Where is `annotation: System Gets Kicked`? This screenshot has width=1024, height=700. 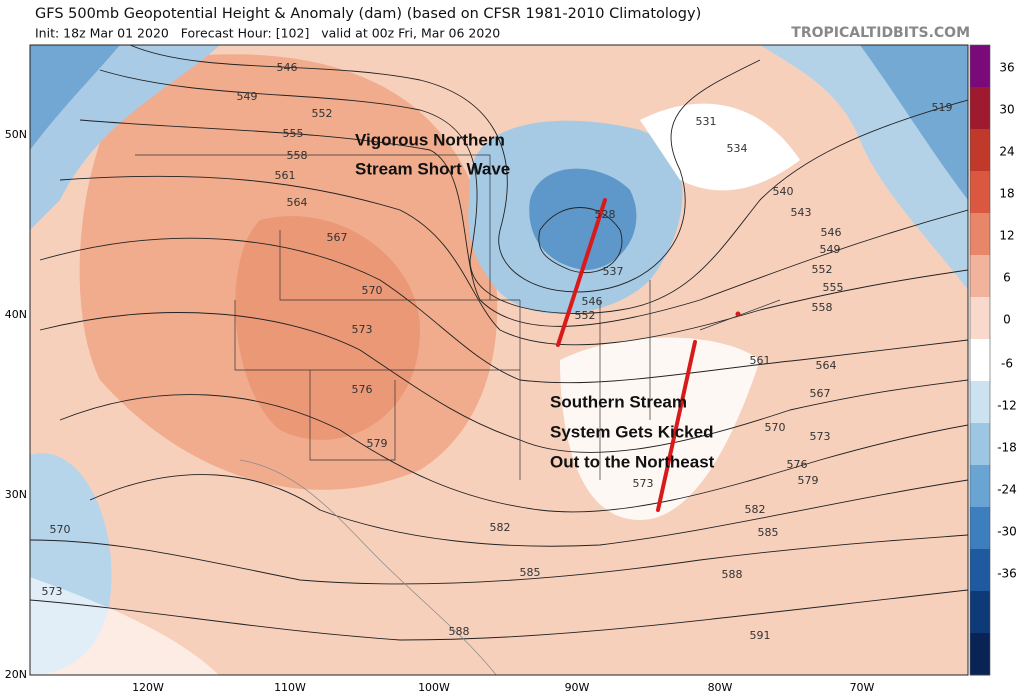
annotation: System Gets Kicked is located at coordinates (631, 431).